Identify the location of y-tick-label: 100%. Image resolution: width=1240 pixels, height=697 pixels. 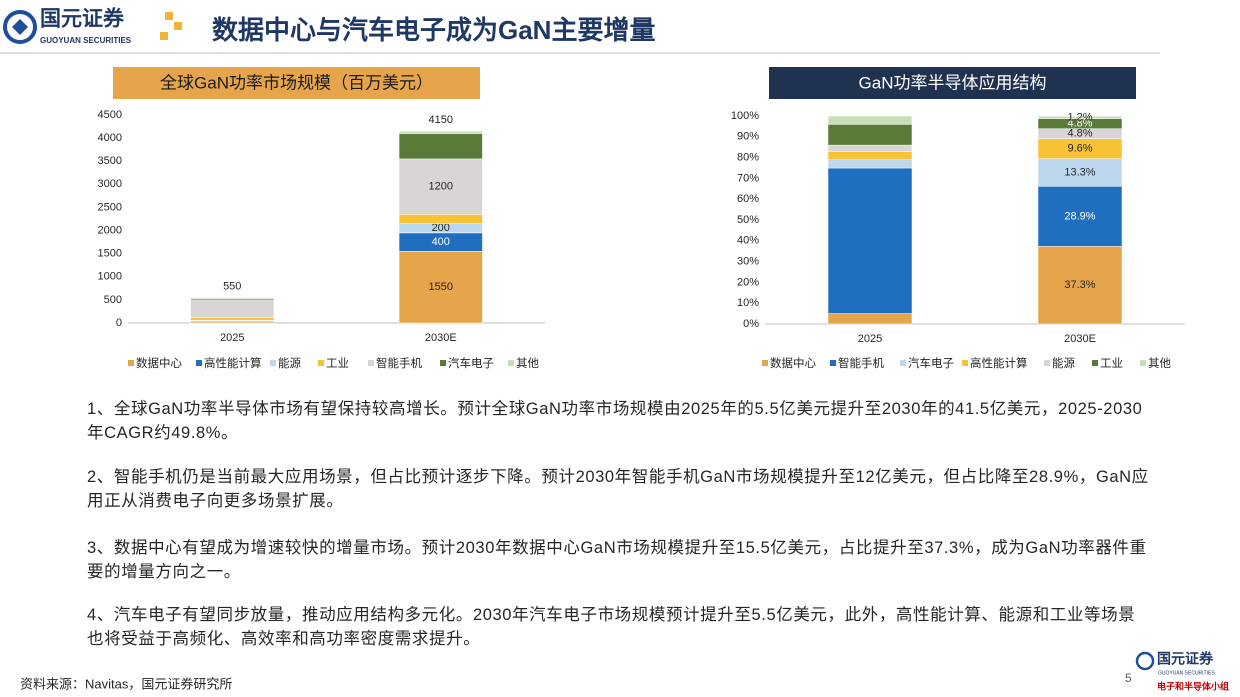
(745, 116).